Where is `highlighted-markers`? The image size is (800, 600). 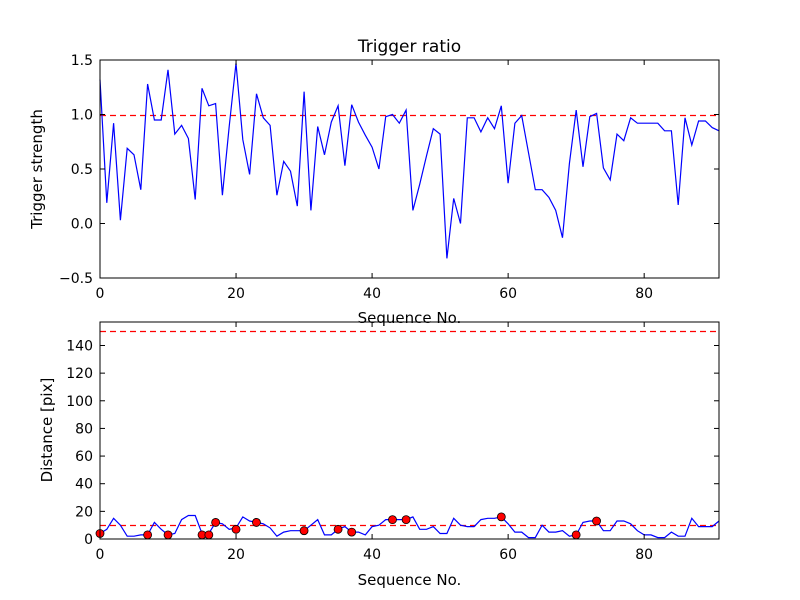 highlighted-markers is located at coordinates (348, 526).